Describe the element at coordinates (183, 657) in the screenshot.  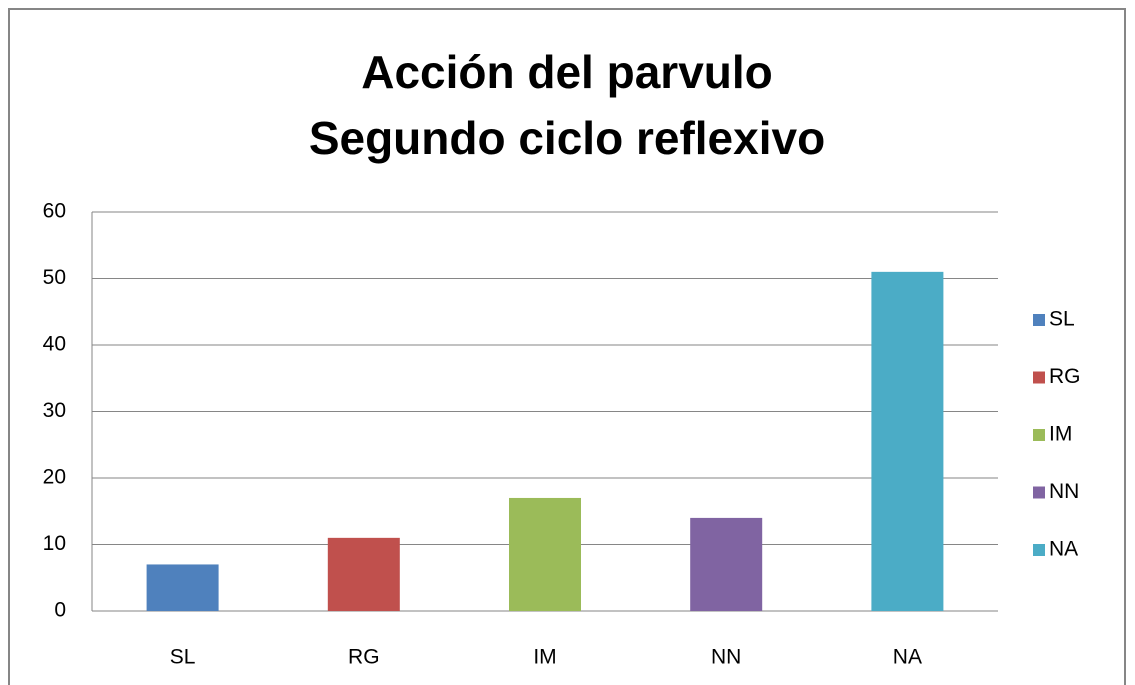
I see `x-tick-label: SL` at that location.